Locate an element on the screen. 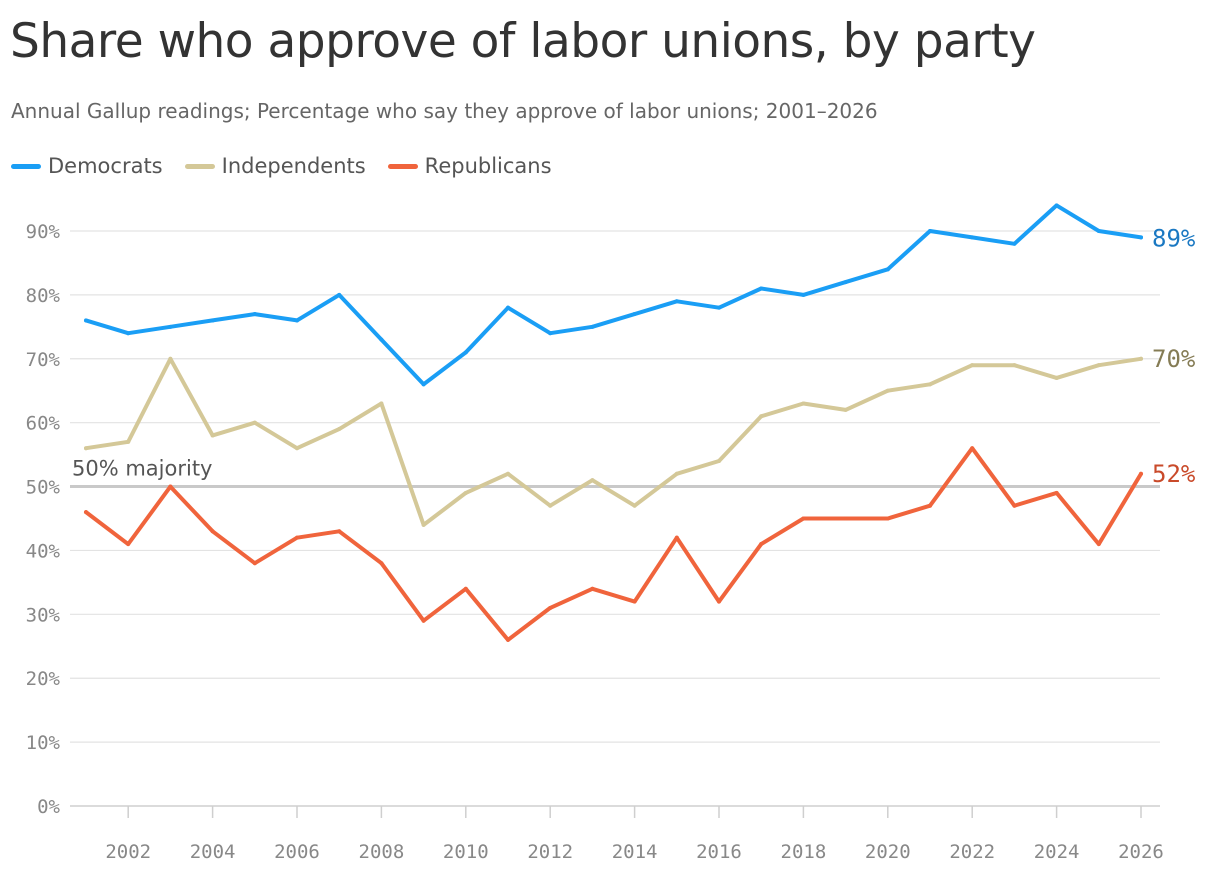 Image resolution: width=1220 pixels, height=874 pixels. data-point-independents-2008 is located at coordinates (381, 403).